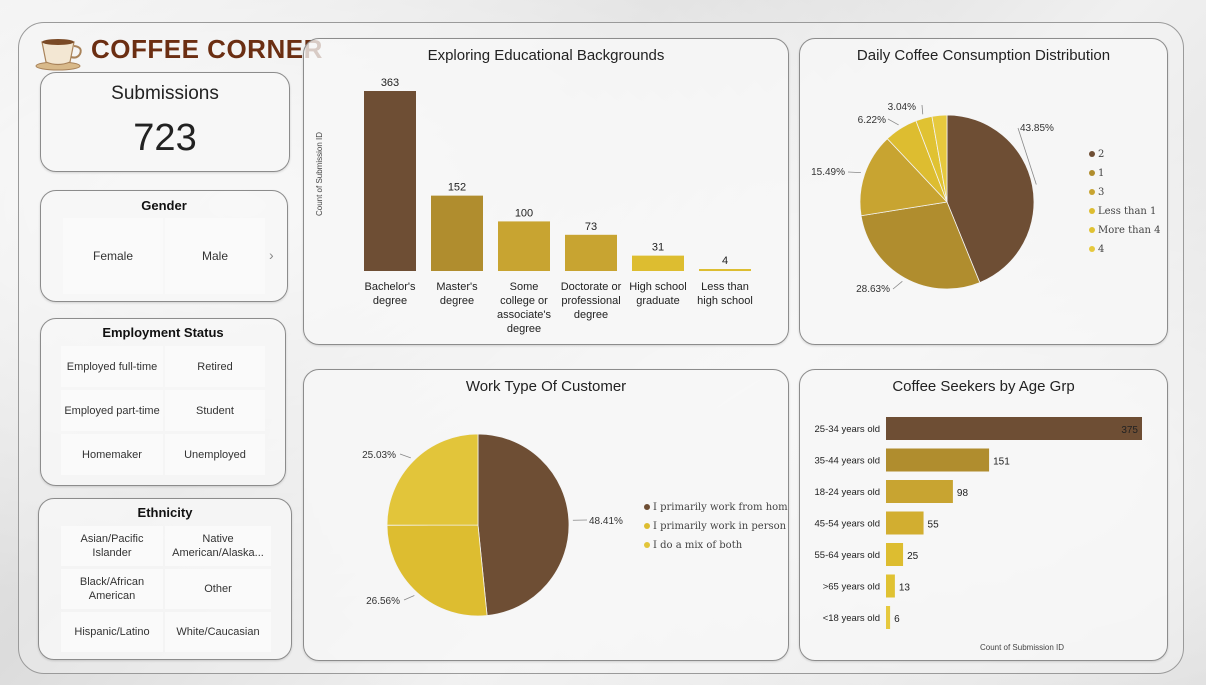  I want to click on education-tick-label: Less than, so click(725, 287).